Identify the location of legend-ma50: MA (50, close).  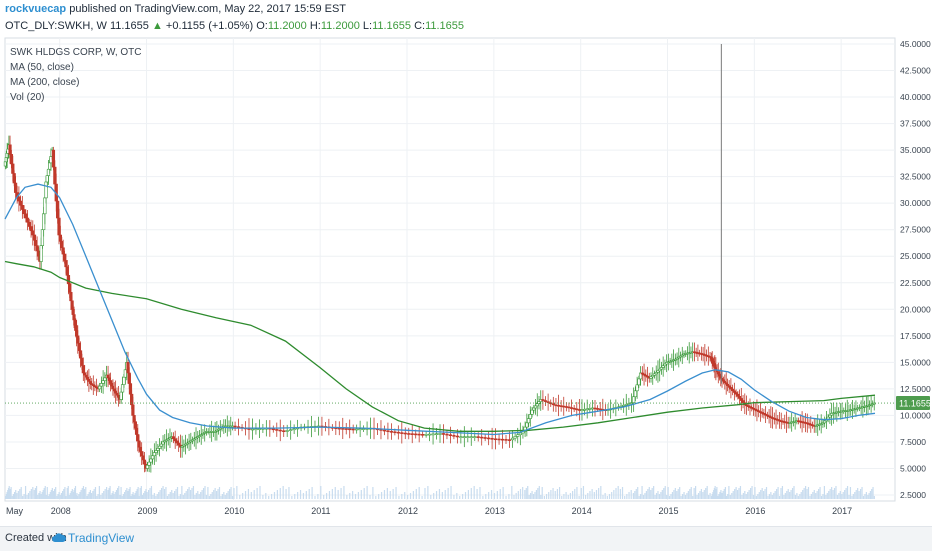
(42, 67).